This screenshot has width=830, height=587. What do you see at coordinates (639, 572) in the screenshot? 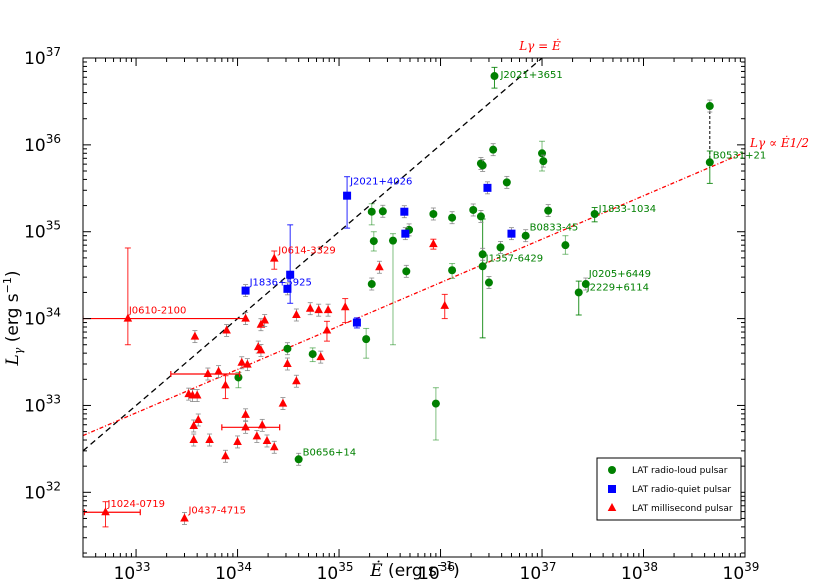
I see `x-tick-label: 1038` at bounding box center [639, 572].